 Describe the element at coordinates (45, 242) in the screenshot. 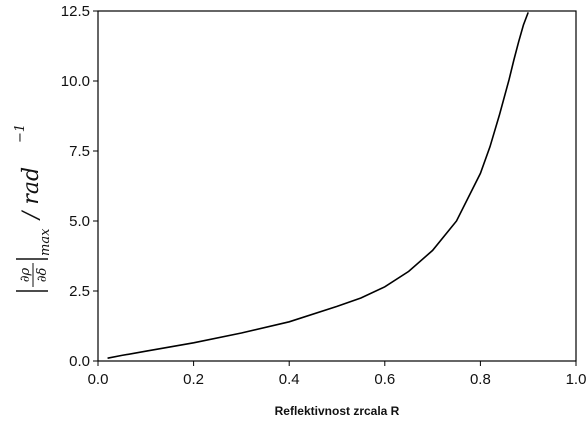

I see `y-label-subscript: max` at that location.